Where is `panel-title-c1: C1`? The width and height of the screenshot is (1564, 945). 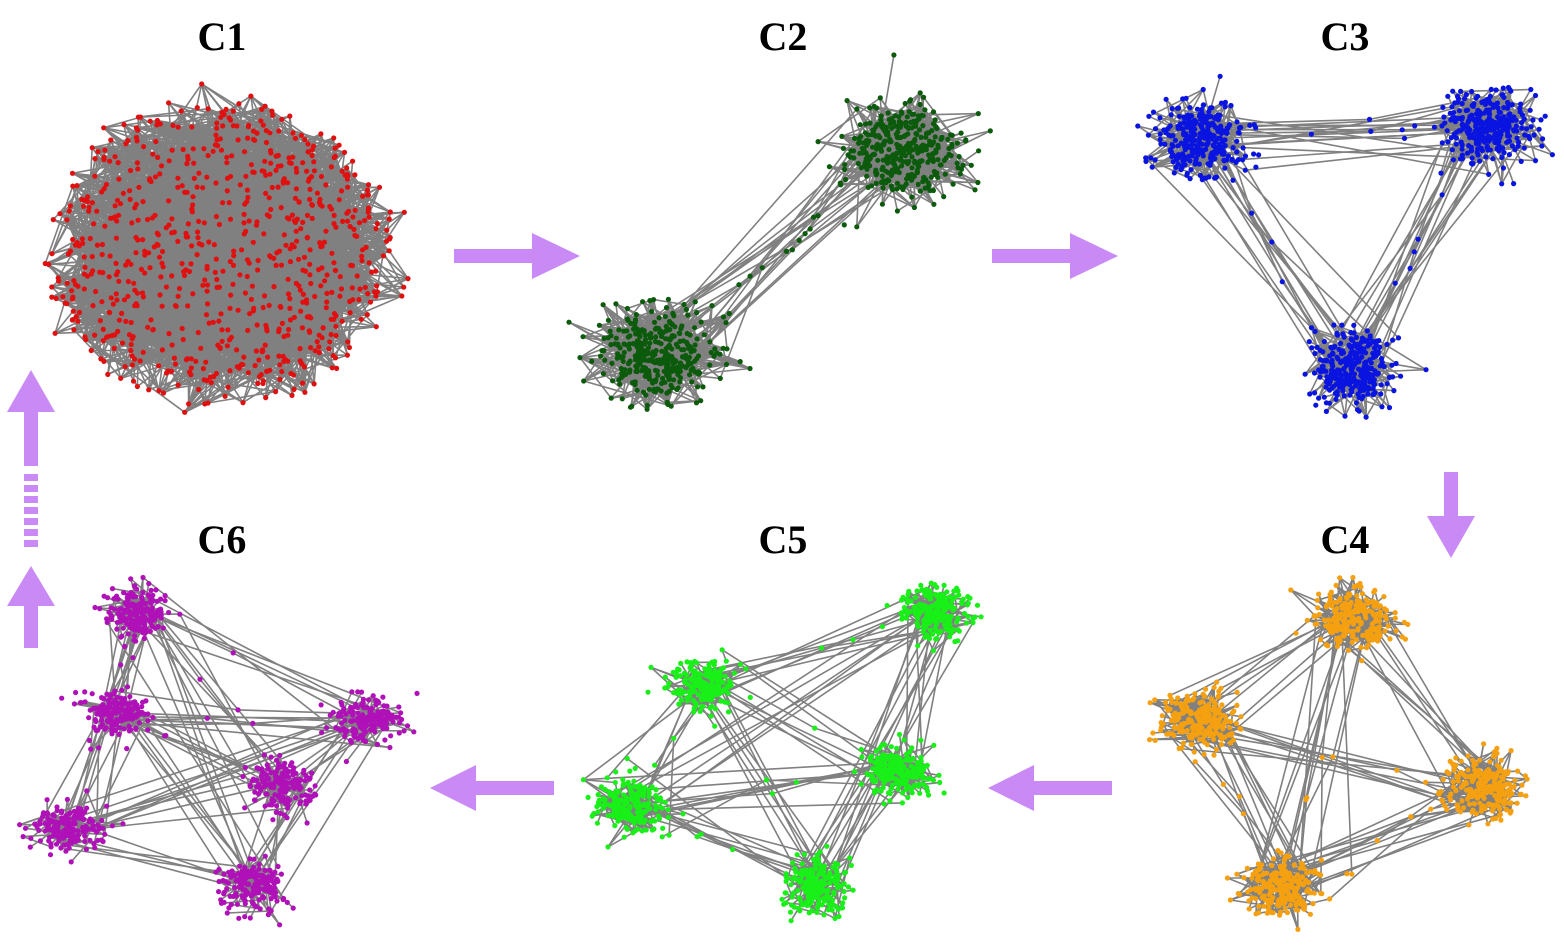 panel-title-c1: C1 is located at coordinates (222, 36).